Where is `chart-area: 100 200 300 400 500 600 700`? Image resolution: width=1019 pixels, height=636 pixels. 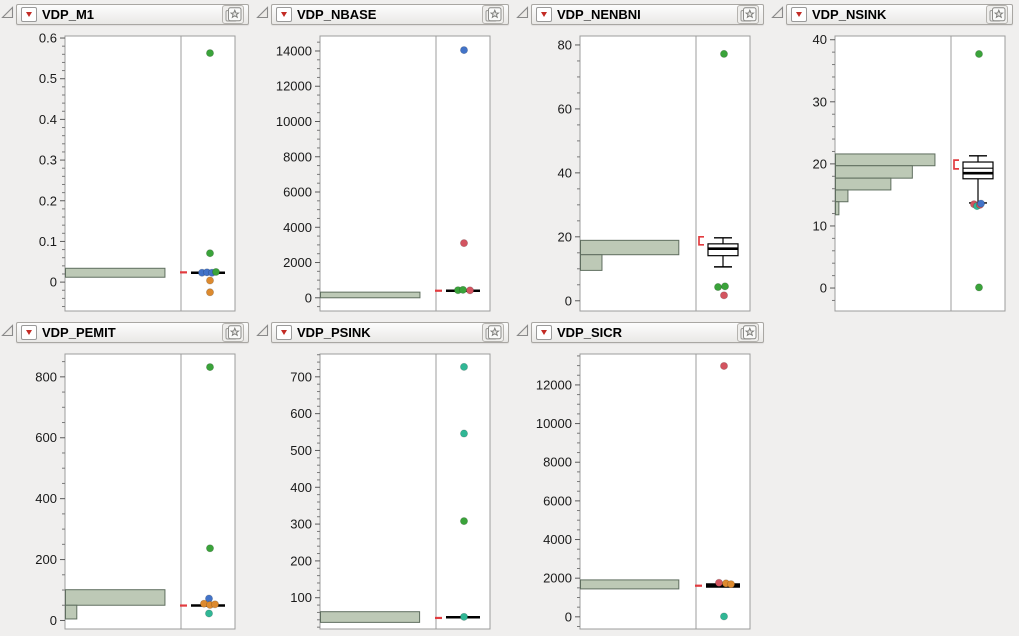 chart-area: 100 200 300 400 500 600 700 is located at coordinates (392, 491).